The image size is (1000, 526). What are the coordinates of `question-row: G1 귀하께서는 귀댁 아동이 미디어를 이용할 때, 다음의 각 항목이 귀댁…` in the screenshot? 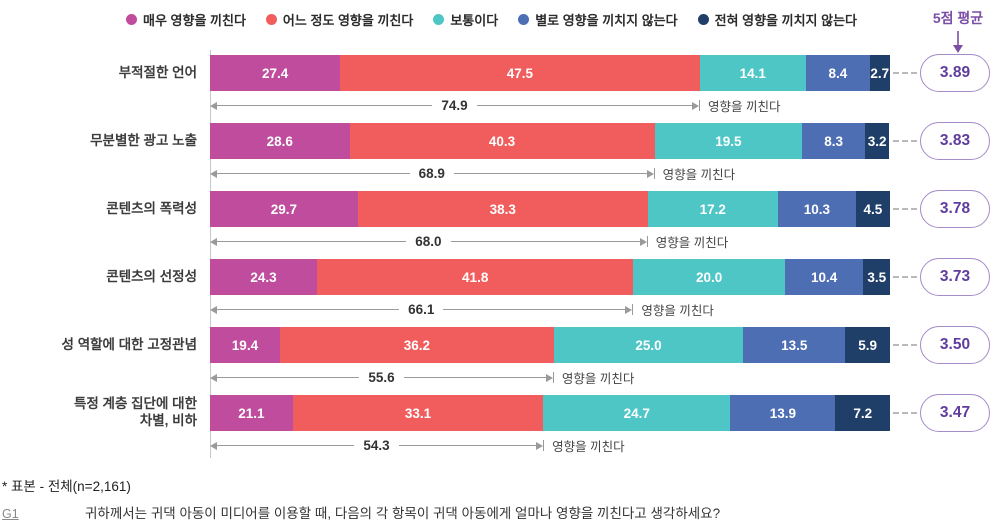 It's located at (501, 512).